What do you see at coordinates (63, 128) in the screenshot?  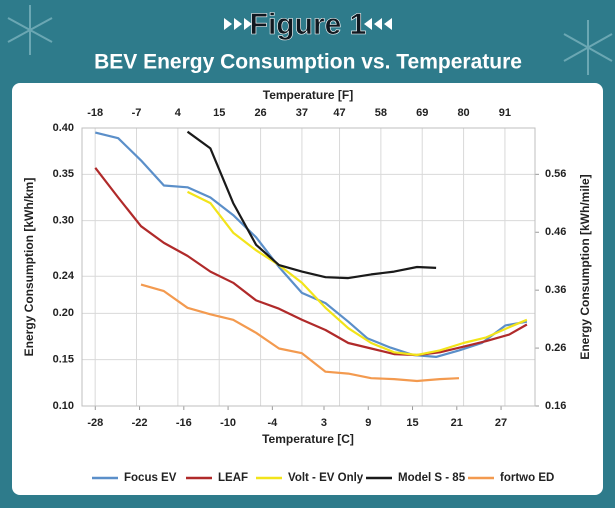 I see `y-tick-label: 0.40` at bounding box center [63, 128].